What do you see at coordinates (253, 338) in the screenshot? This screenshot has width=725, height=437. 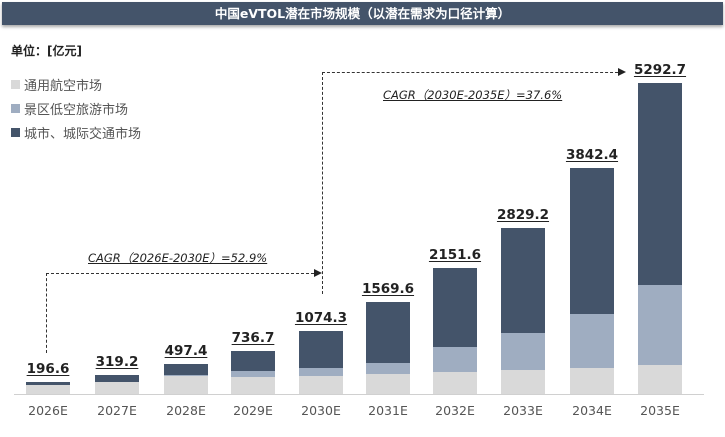 I see `bar-total-label: 736.7` at bounding box center [253, 338].